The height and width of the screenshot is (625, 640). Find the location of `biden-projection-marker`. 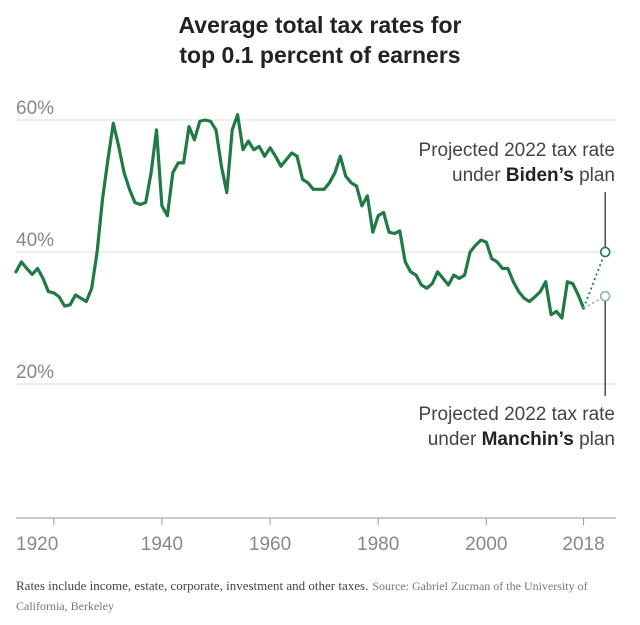

biden-projection-marker is located at coordinates (605, 252).